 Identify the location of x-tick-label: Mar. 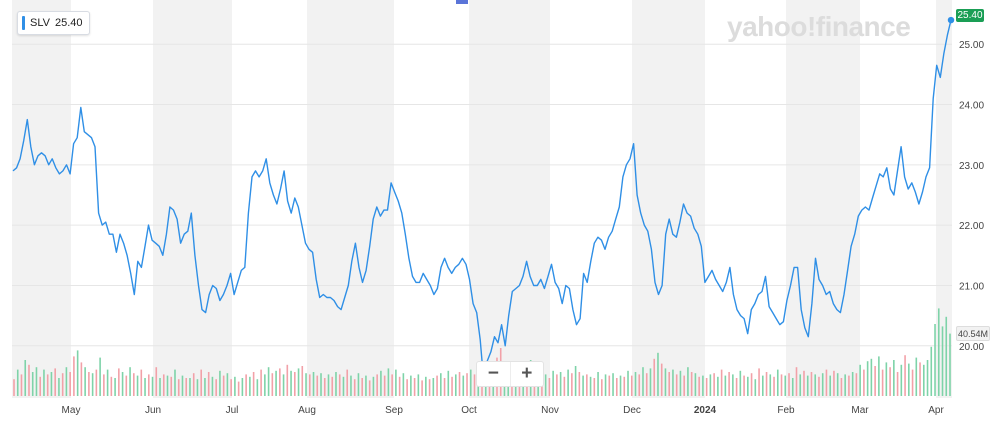
(860, 410).